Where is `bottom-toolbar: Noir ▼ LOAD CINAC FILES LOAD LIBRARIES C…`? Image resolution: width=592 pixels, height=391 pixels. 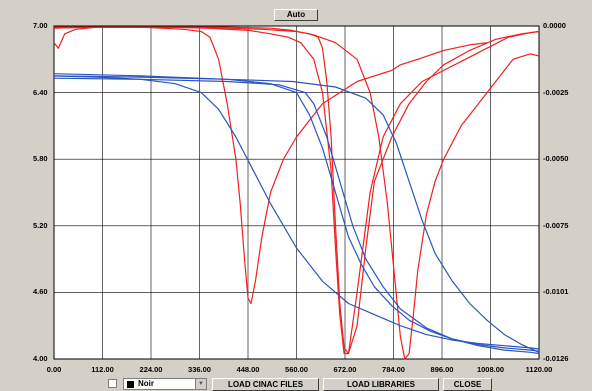
bottom-toolbar: Noir ▼ LOAD CINAC FILES LOAD LIBRARIES C… is located at coordinates (296, 384).